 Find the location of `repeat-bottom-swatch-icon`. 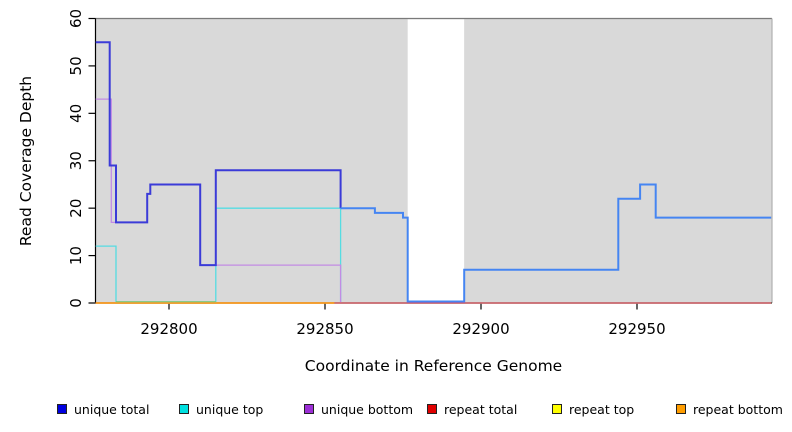

repeat-bottom-swatch-icon is located at coordinates (681, 409).